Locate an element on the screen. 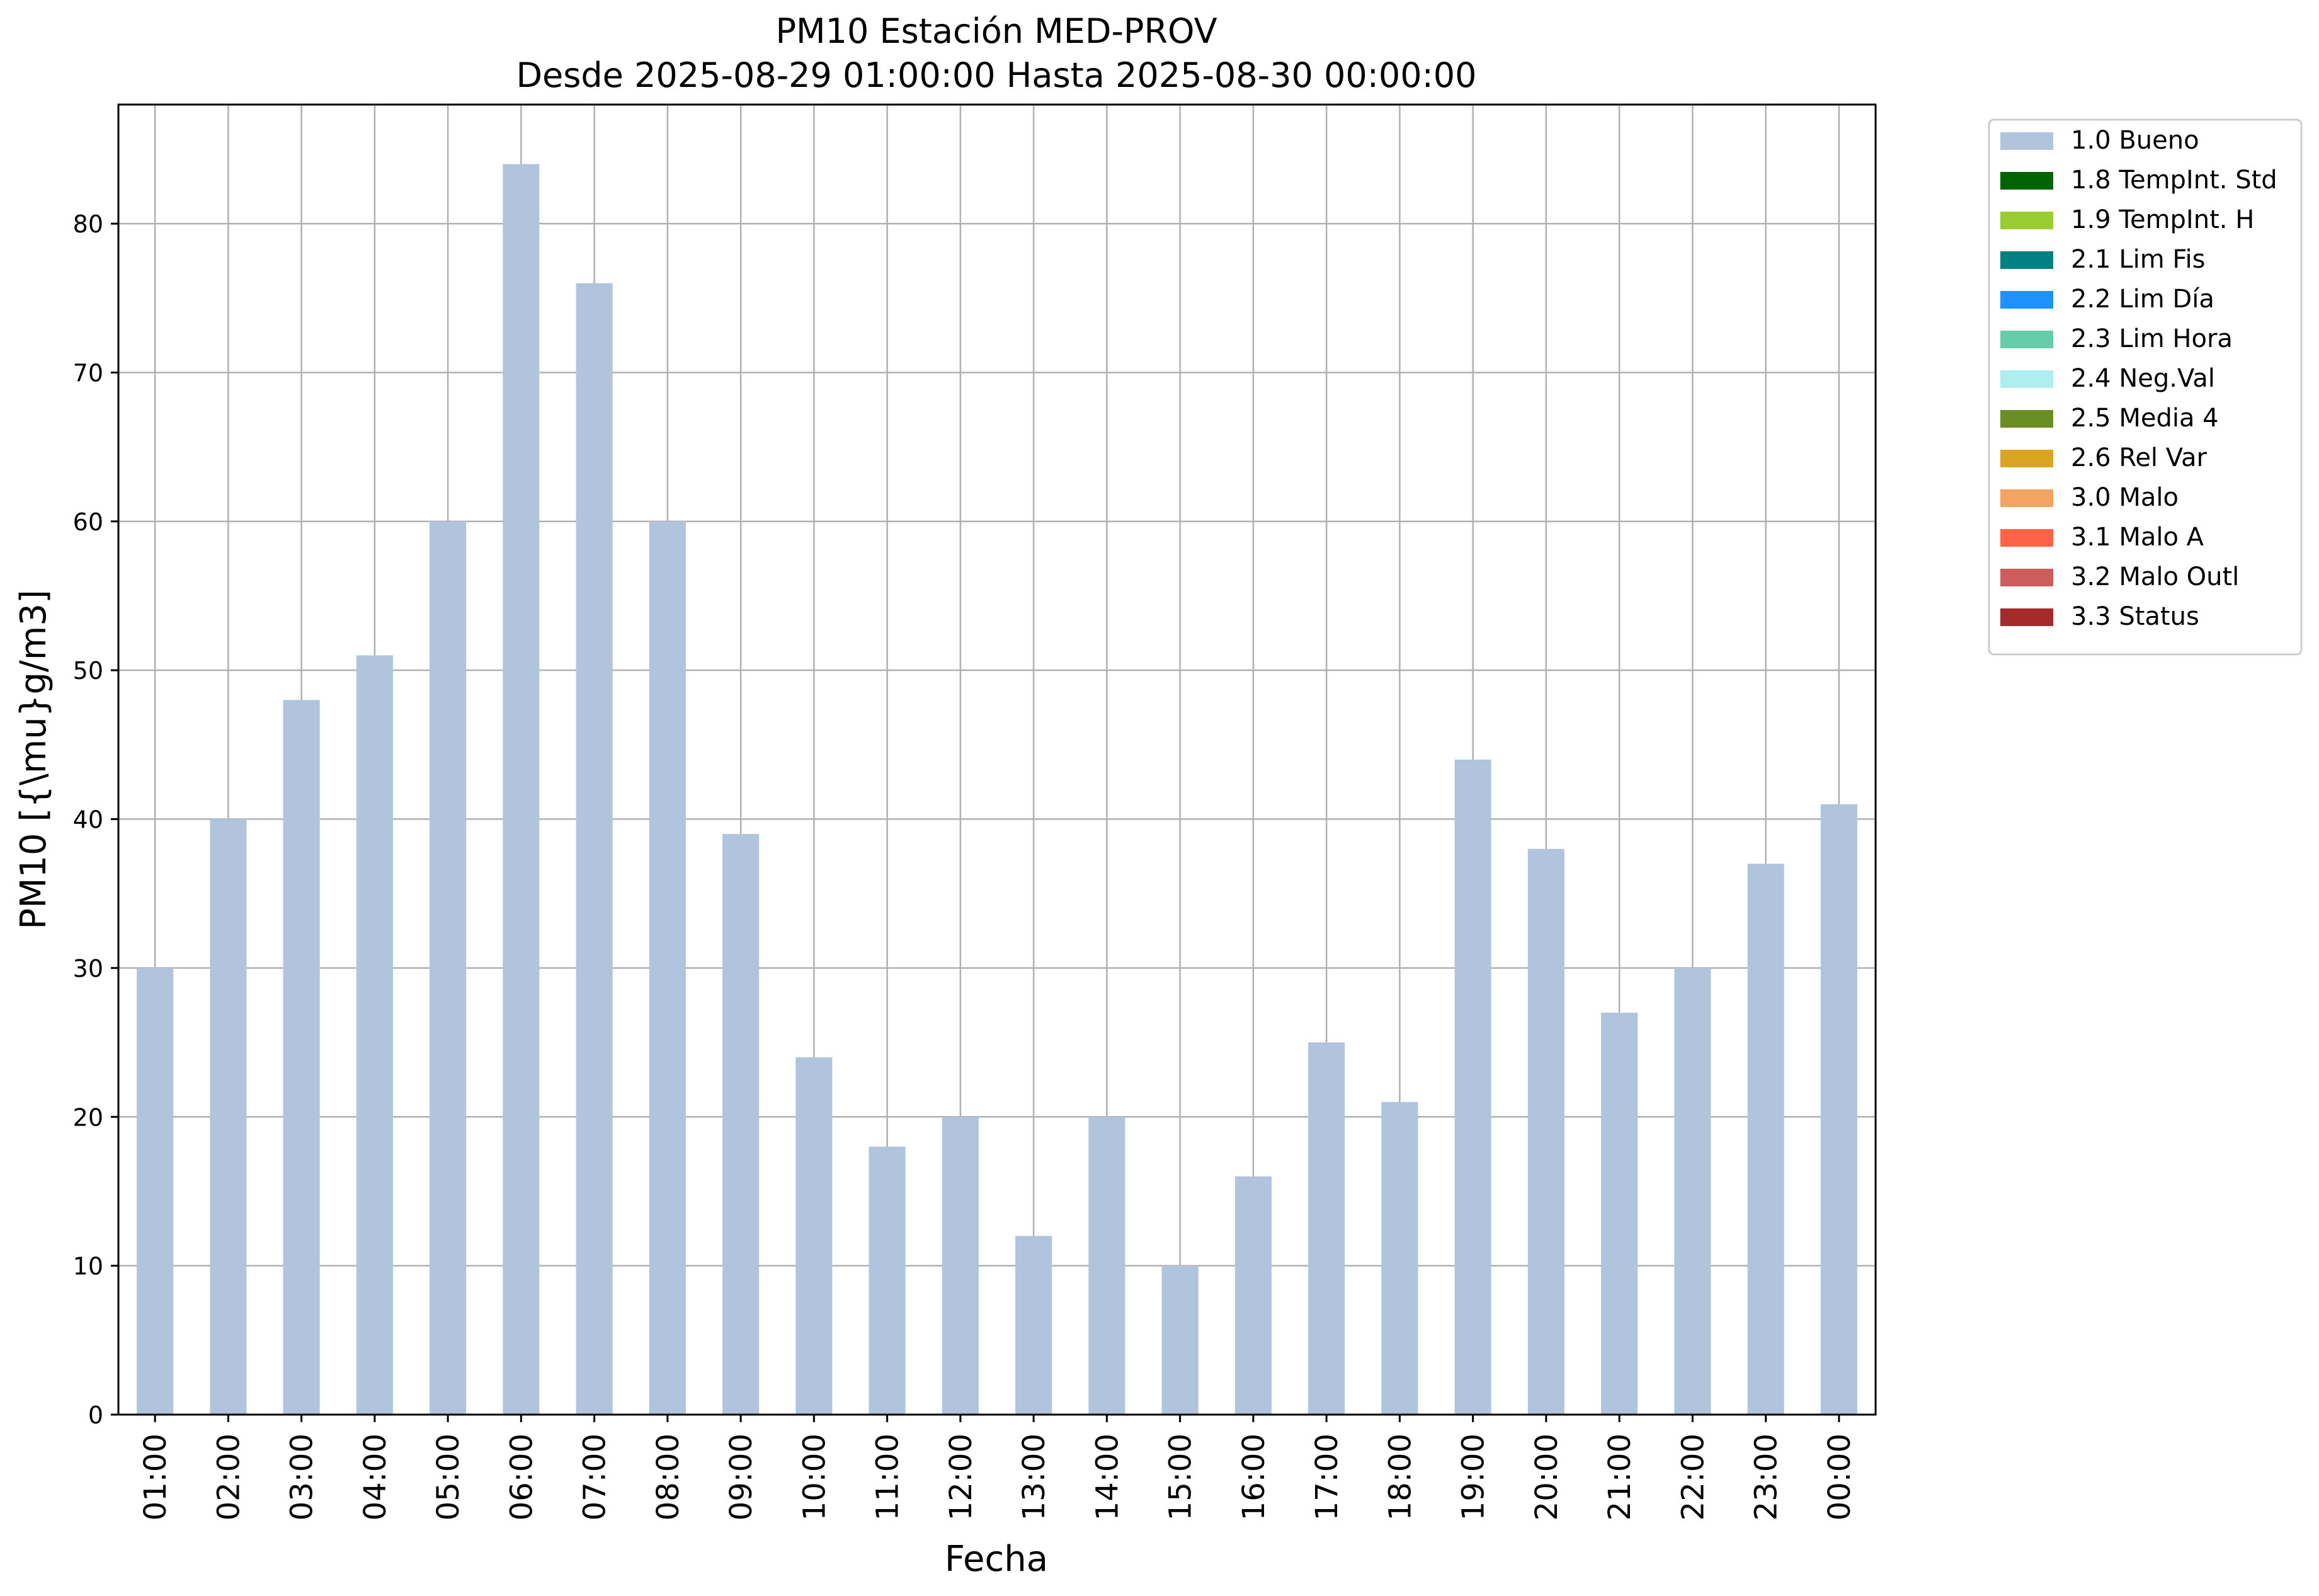 Image resolution: width=2319 pixels, height=1596 pixels. x-tick-label: 03:00 is located at coordinates (302, 1477).